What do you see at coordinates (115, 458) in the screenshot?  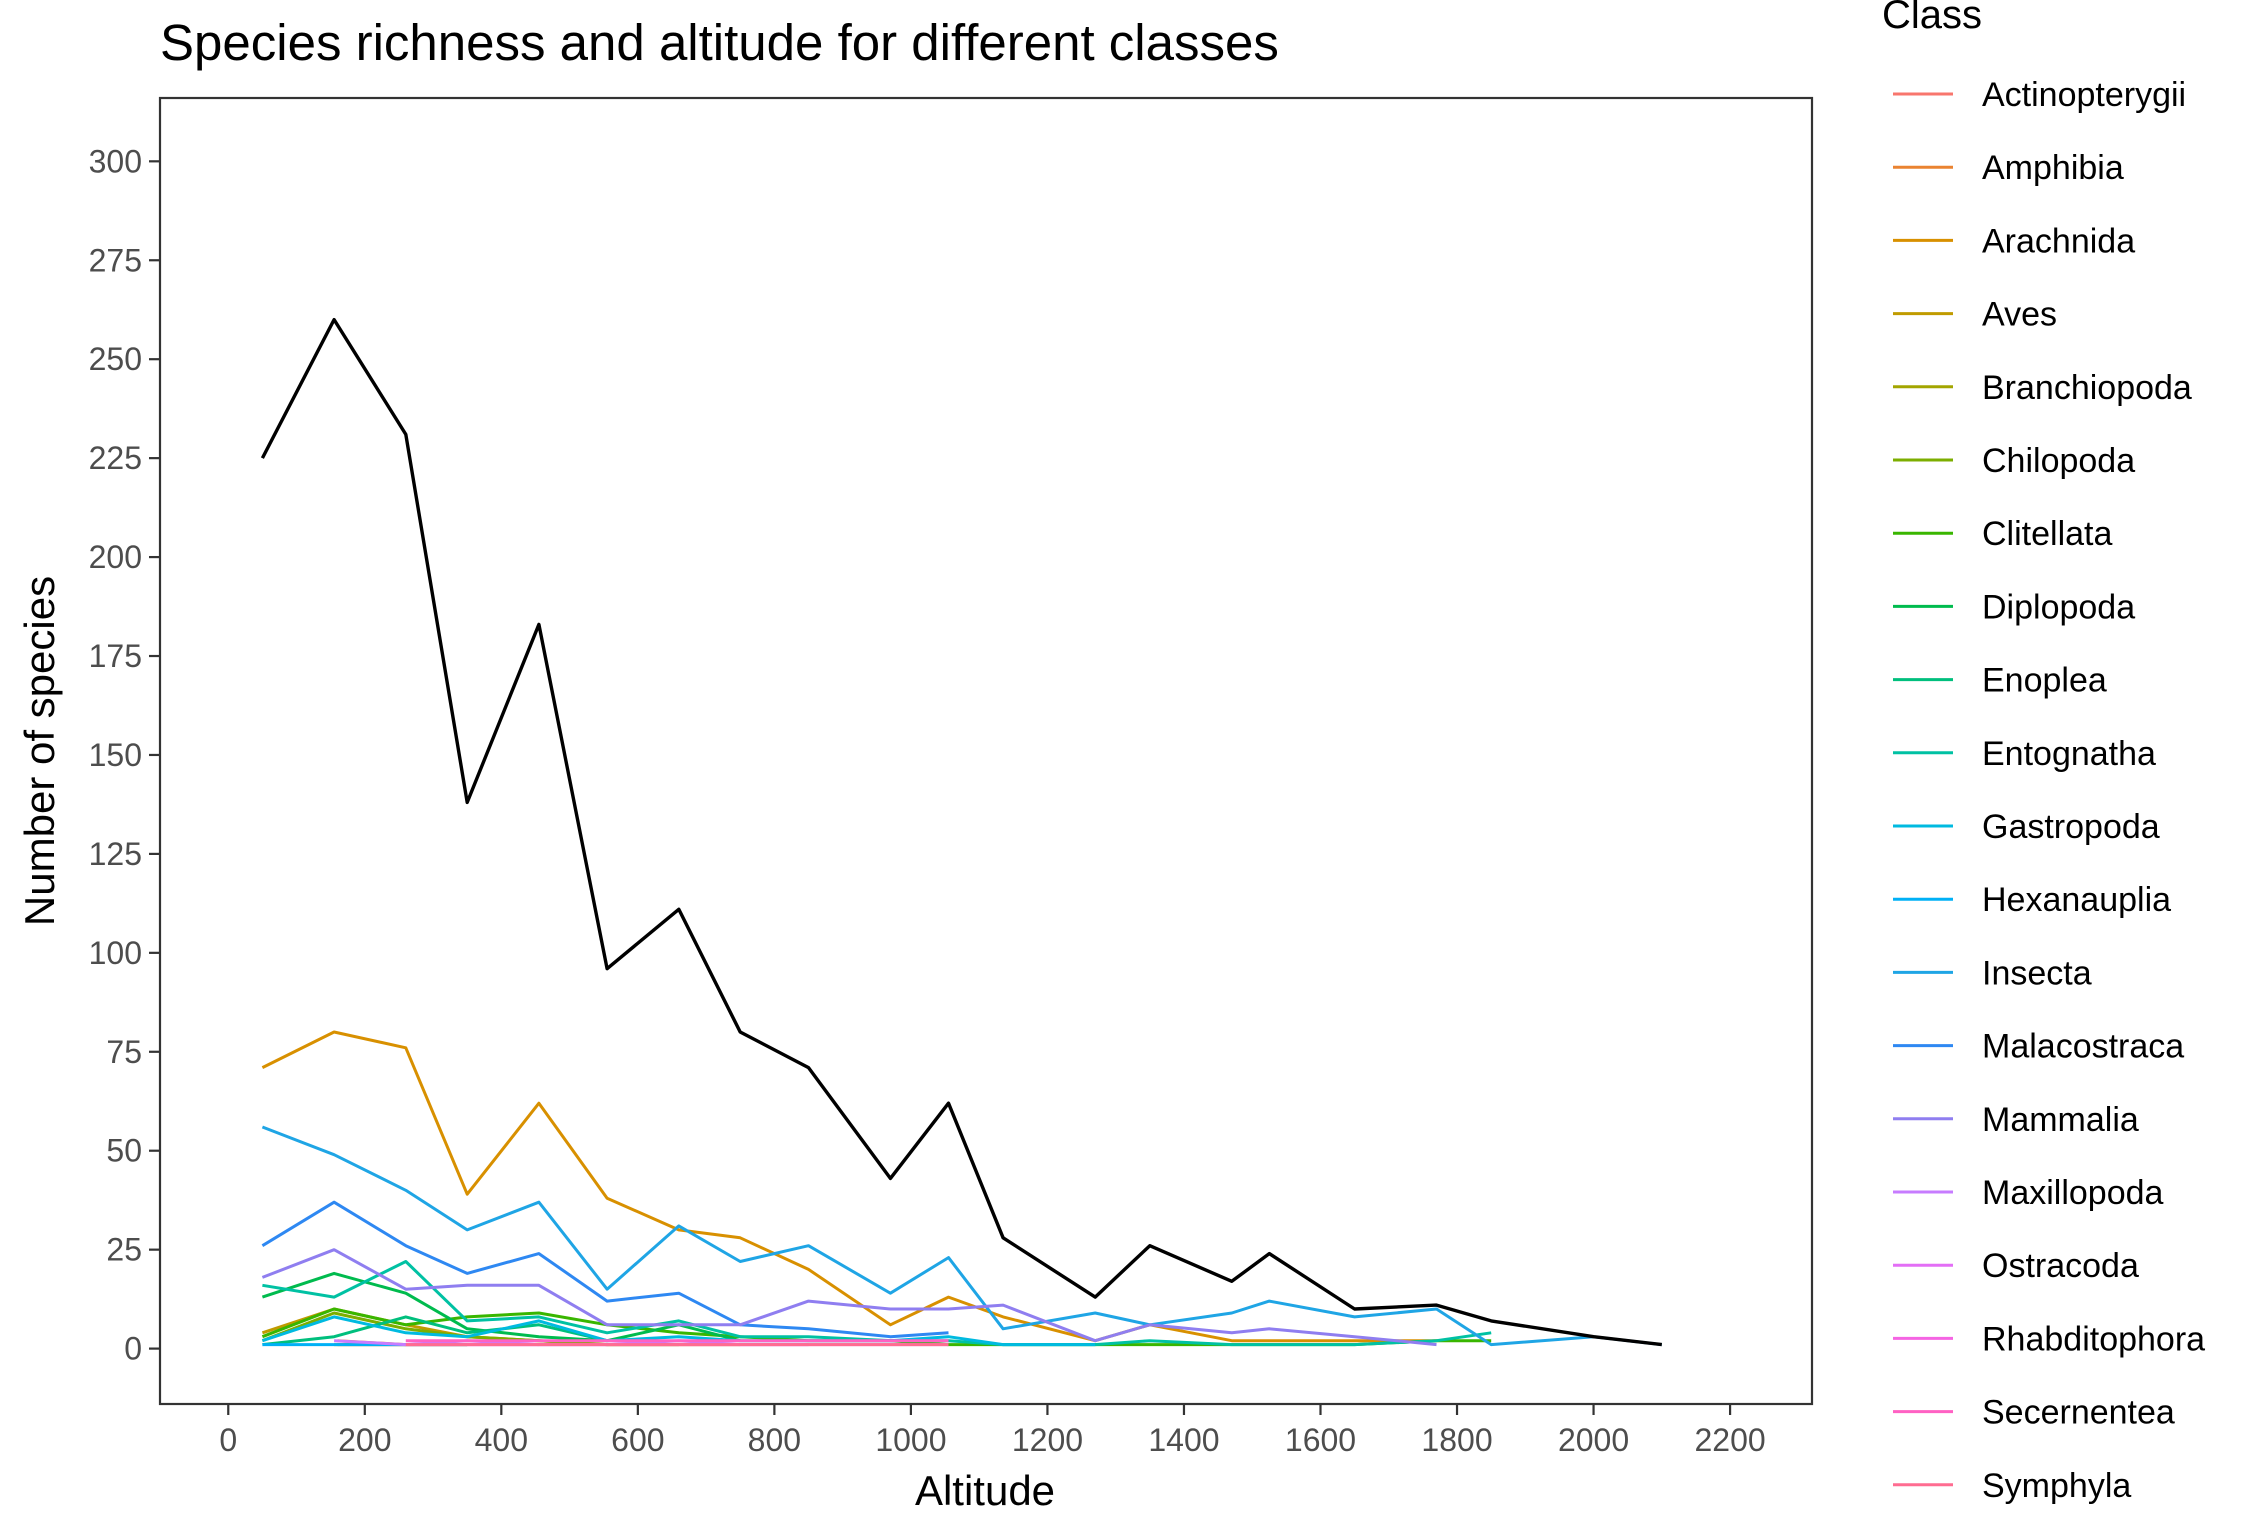 I see `y-tick-label: 225` at bounding box center [115, 458].